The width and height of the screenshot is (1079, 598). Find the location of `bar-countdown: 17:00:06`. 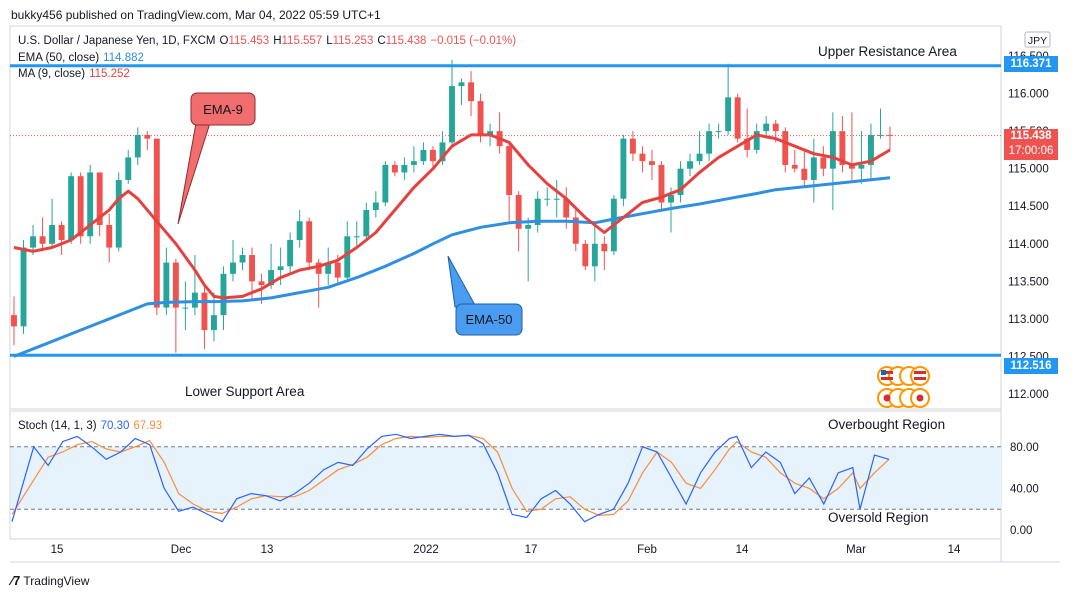

bar-countdown: 17:00:06 is located at coordinates (1031, 151).